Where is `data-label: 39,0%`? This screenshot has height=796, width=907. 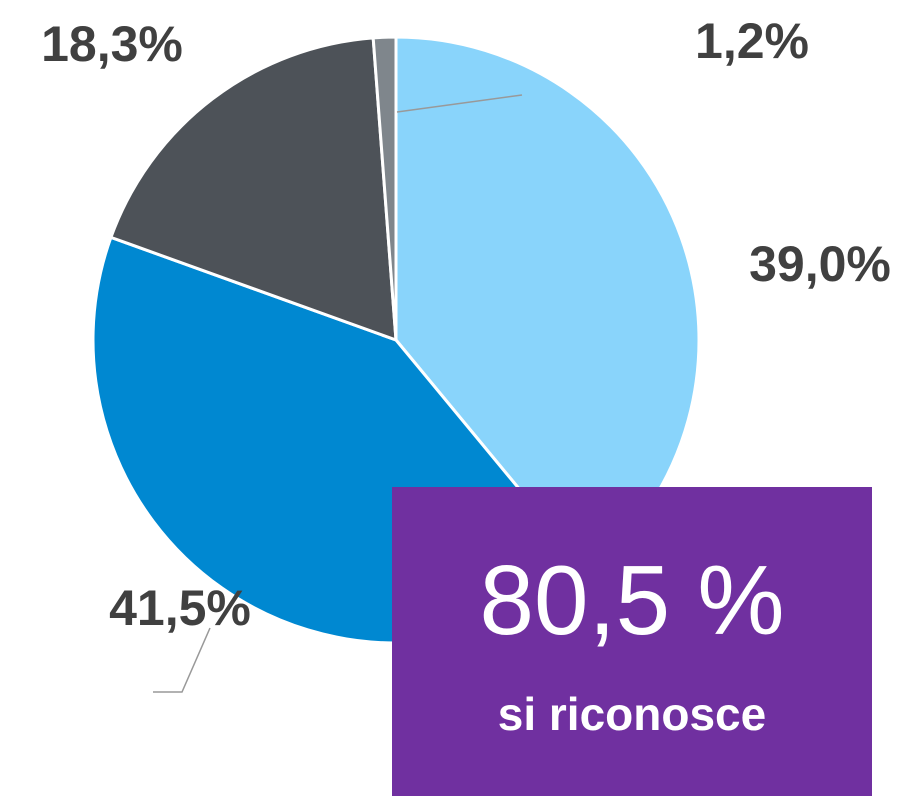 data-label: 39,0% is located at coordinates (820, 264).